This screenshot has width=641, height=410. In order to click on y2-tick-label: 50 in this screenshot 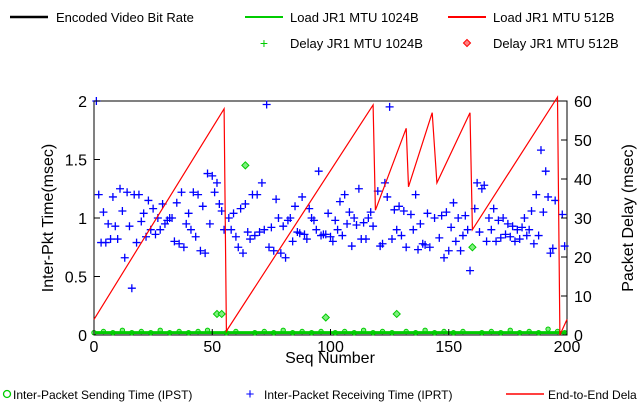, I will do `click(583, 141)`.